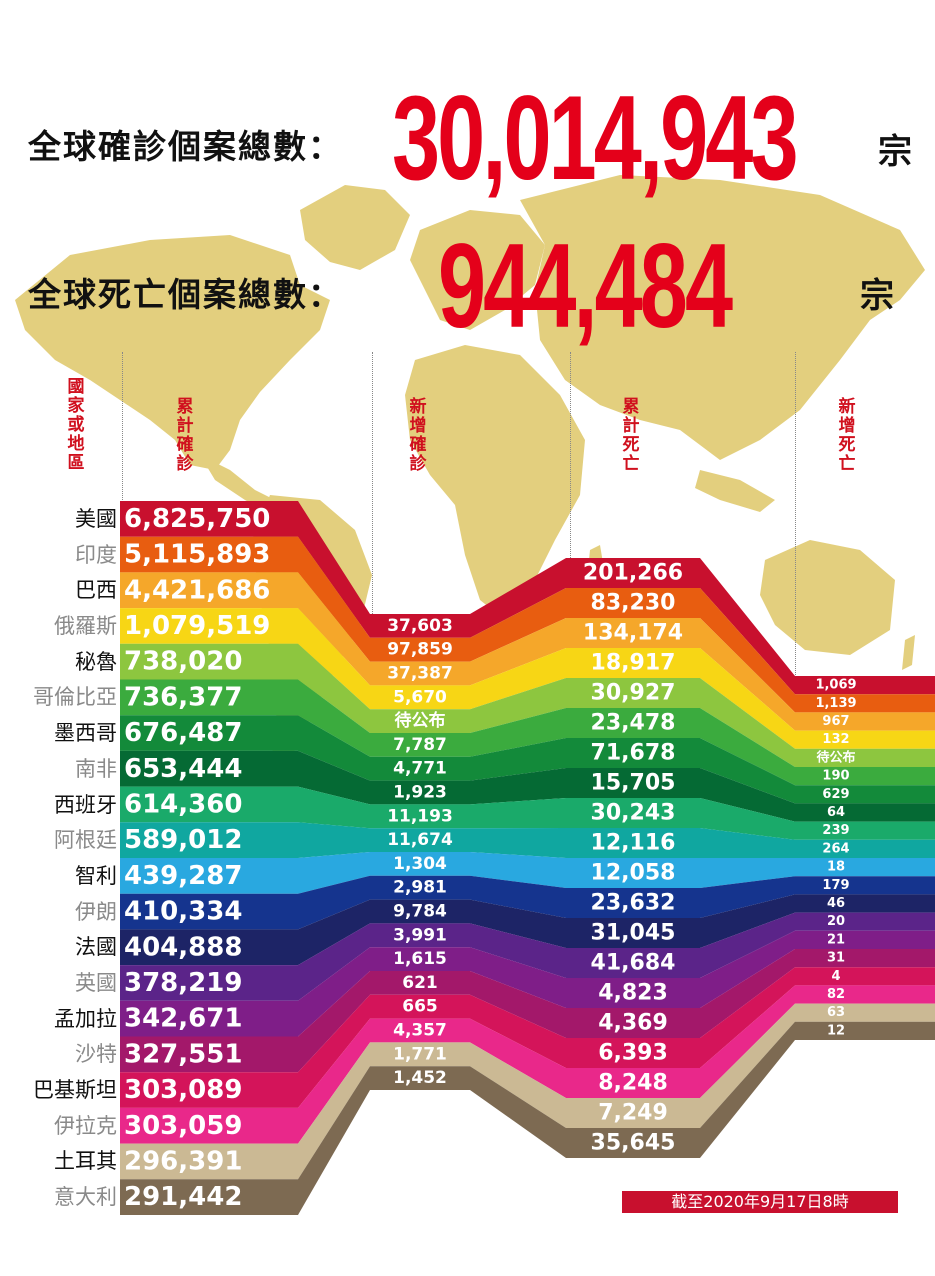 This screenshot has width=935, height=1276. What do you see at coordinates (633, 963) in the screenshot?
I see `total-deaths-label: 41,684` at bounding box center [633, 963].